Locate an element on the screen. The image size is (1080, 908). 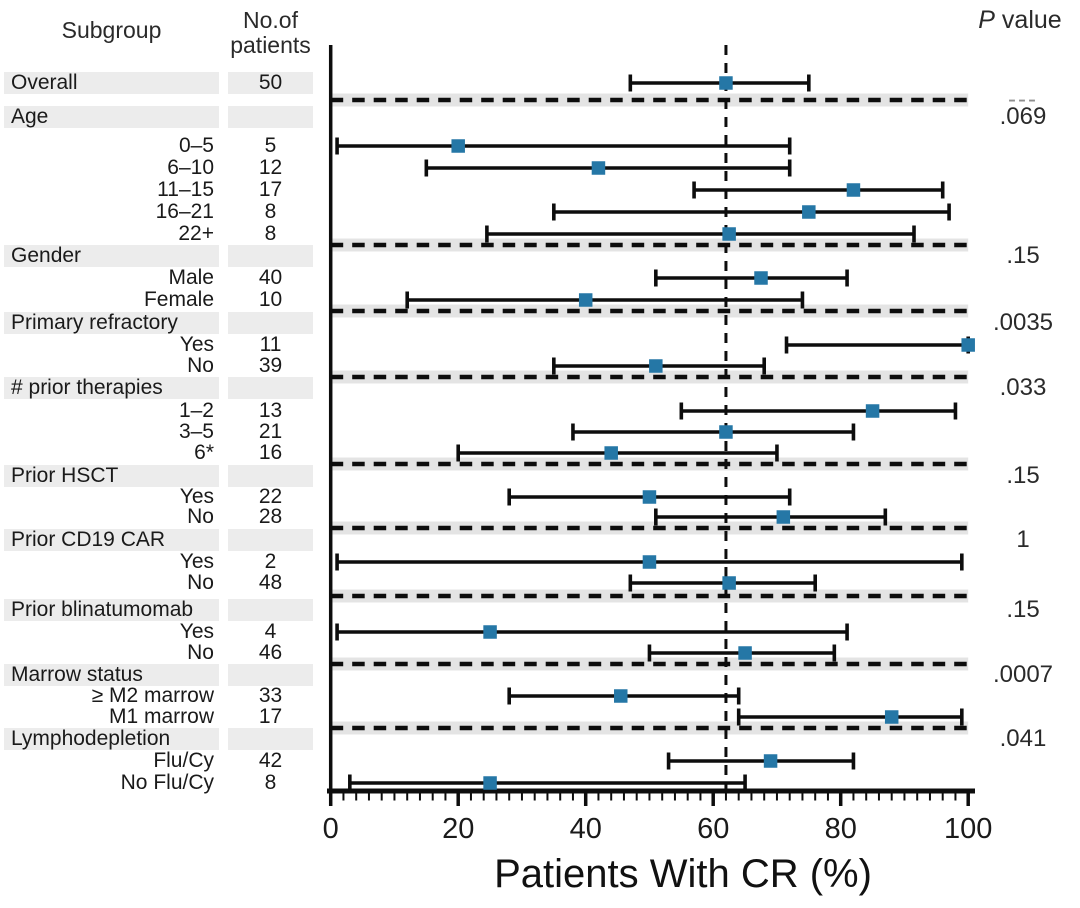
subgroup-label: Male is located at coordinates (191, 277).